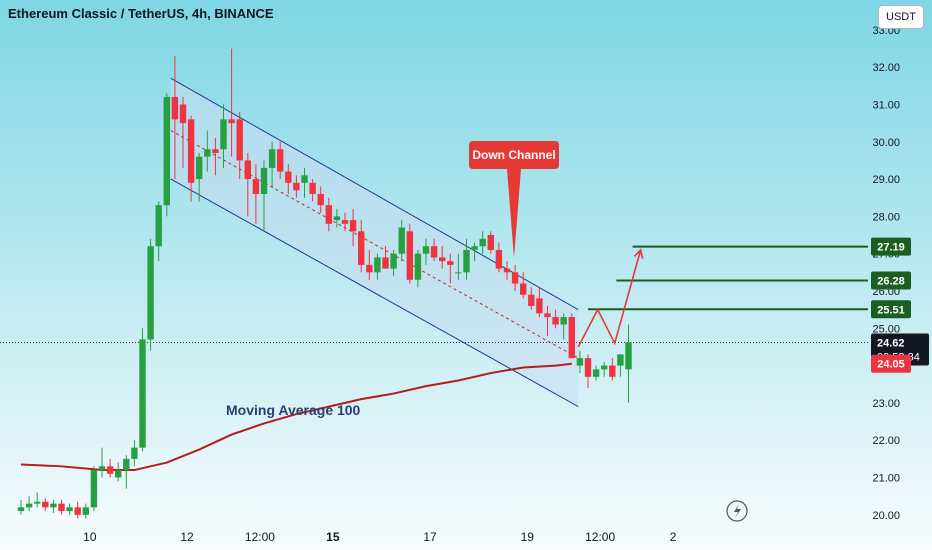  Describe the element at coordinates (886, 68) in the screenshot. I see `price-tick-label: 32.00` at that location.